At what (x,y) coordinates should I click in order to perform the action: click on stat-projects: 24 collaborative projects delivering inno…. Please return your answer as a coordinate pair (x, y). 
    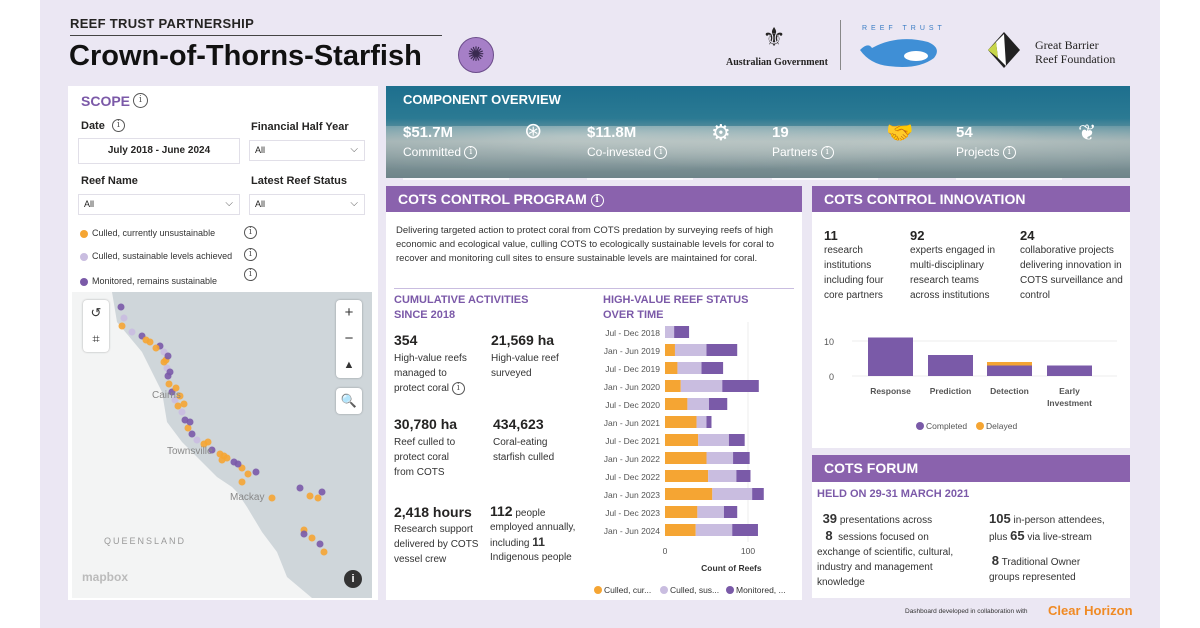
    Looking at the image, I should click on (1071, 264).